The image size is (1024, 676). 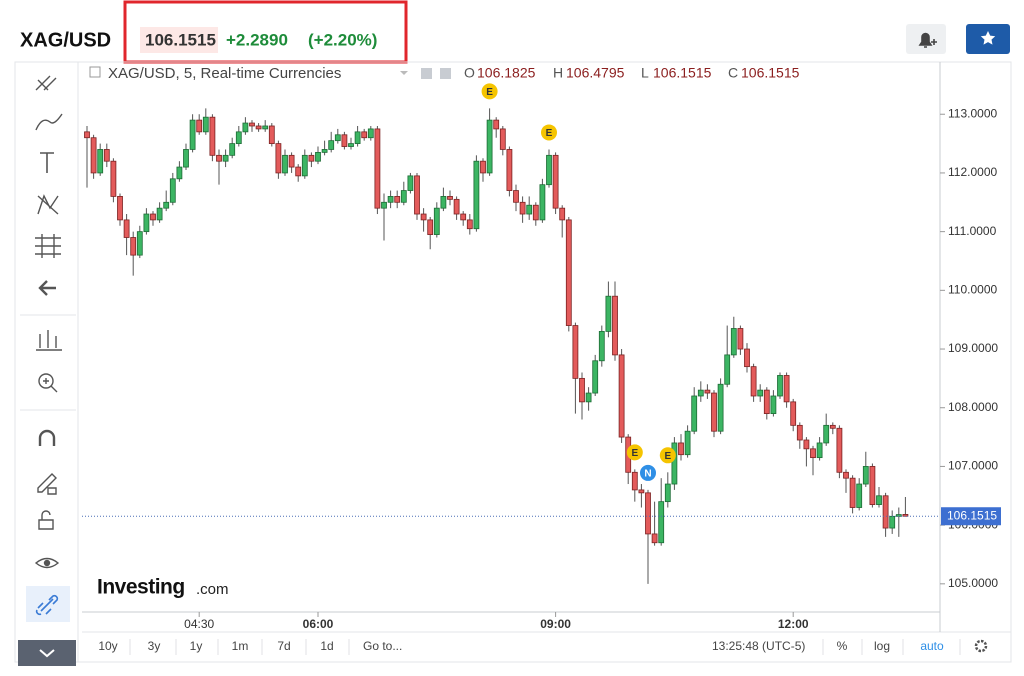 I want to click on text-tool, so click(x=47, y=162).